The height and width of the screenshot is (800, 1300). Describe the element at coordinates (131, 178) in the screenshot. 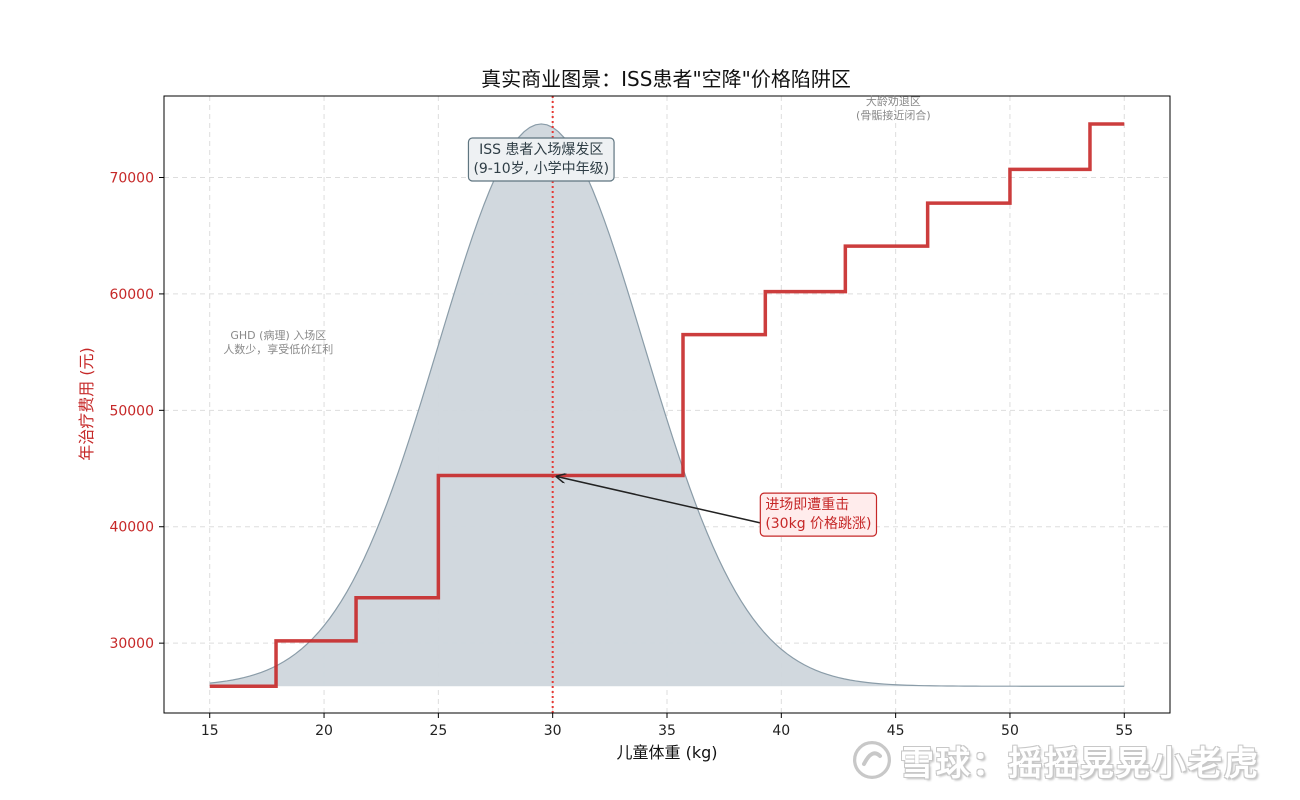

I see `y-tick-label: 70000` at that location.